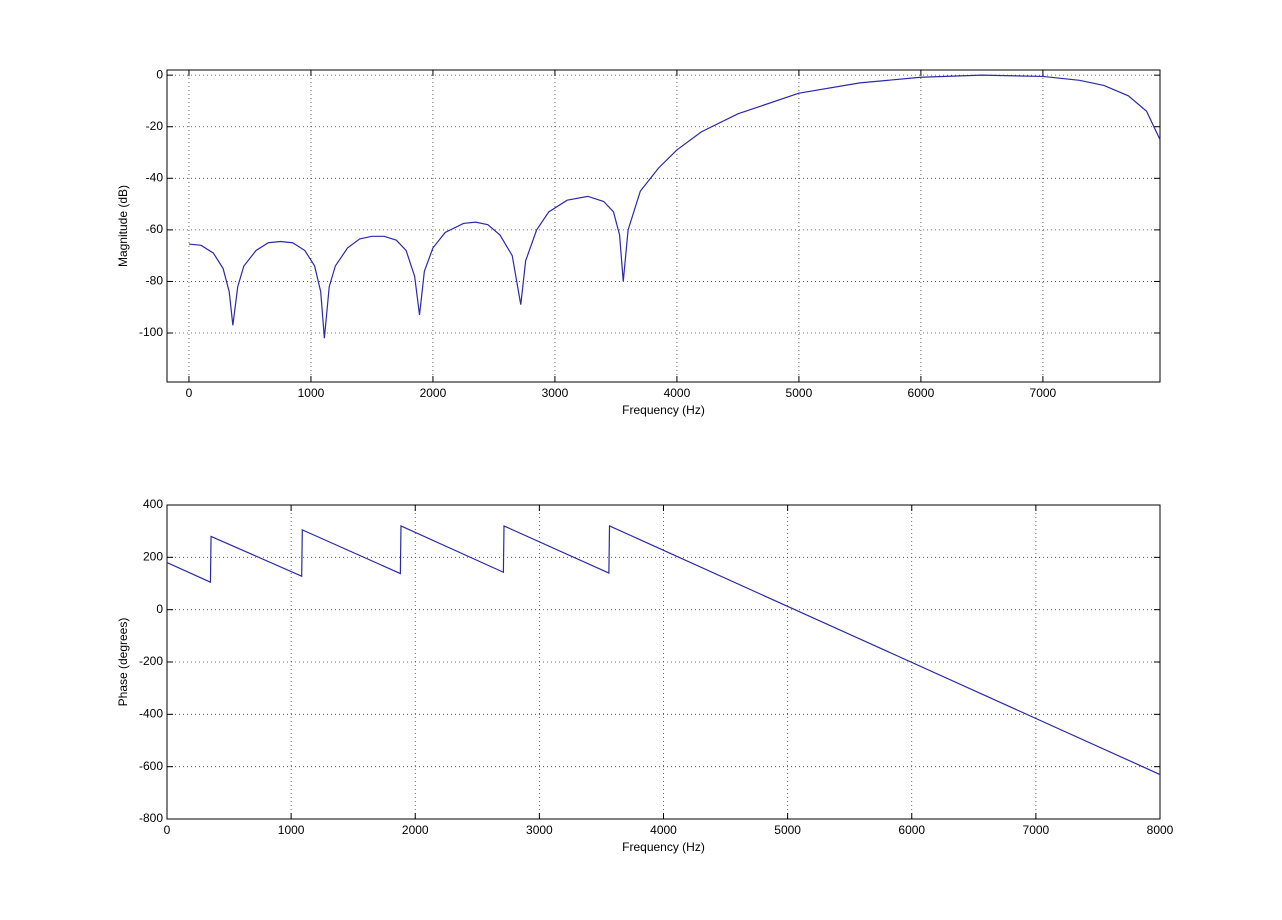 Image resolution: width=1282 pixels, height=920 pixels. Describe the element at coordinates (123, 662) in the screenshot. I see `y-axis-label: Phase (degrees)` at that location.